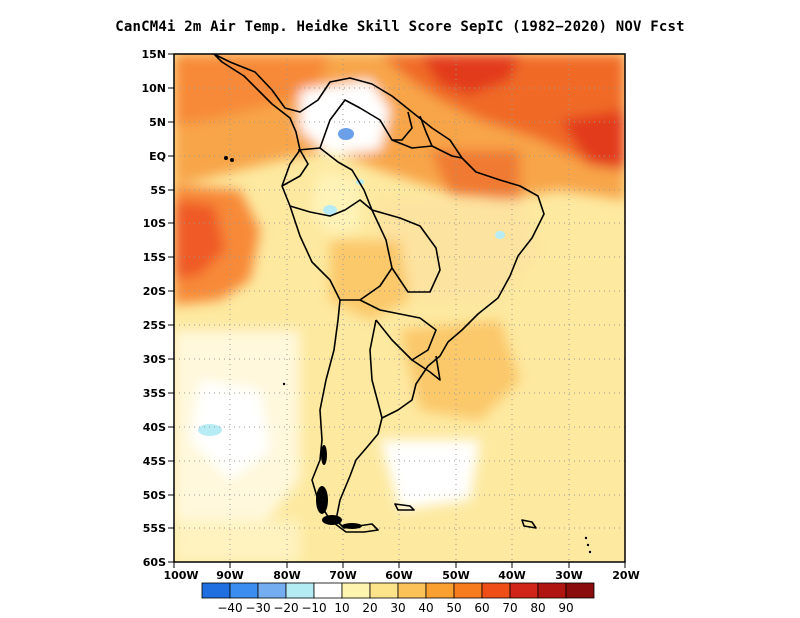  I want to click on lat-label: 10S, so click(154, 223).